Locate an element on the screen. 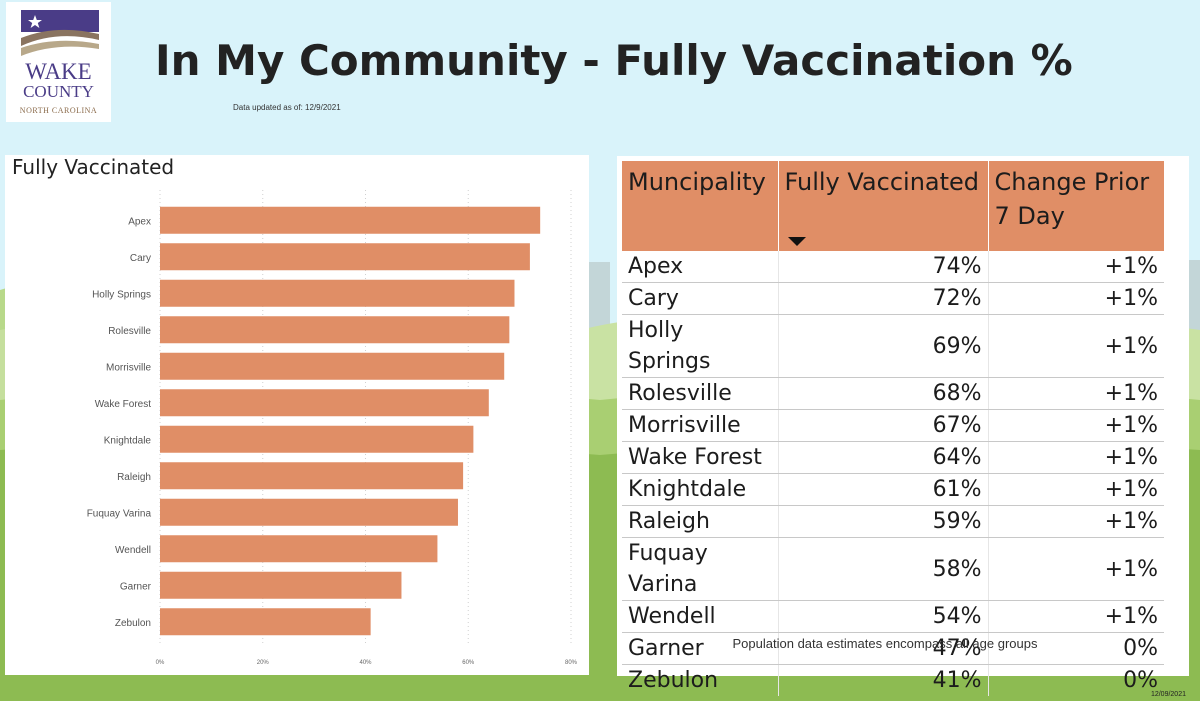 Image resolution: width=1200 pixels, height=701 pixels. table-row: Zebulon 41% 0% is located at coordinates (893, 680).